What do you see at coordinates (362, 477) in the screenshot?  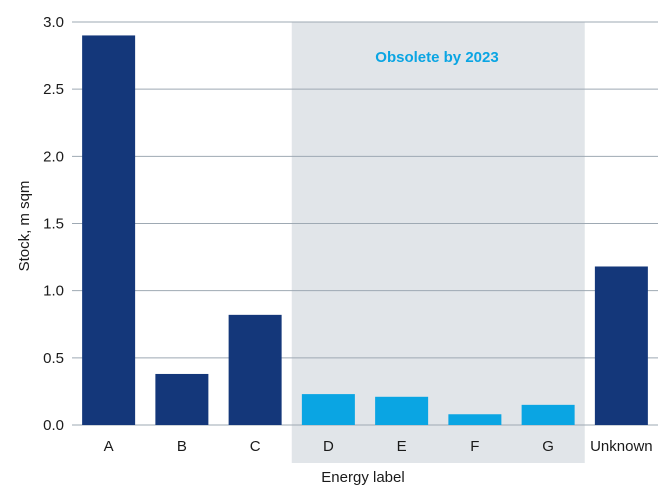 I see `x-axis-title: Energy label` at bounding box center [362, 477].